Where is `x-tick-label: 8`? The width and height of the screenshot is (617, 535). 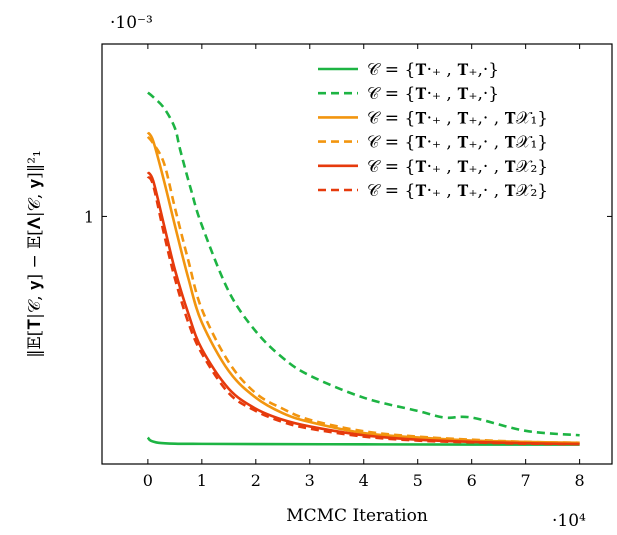 x-tick-label: 8 is located at coordinates (580, 480).